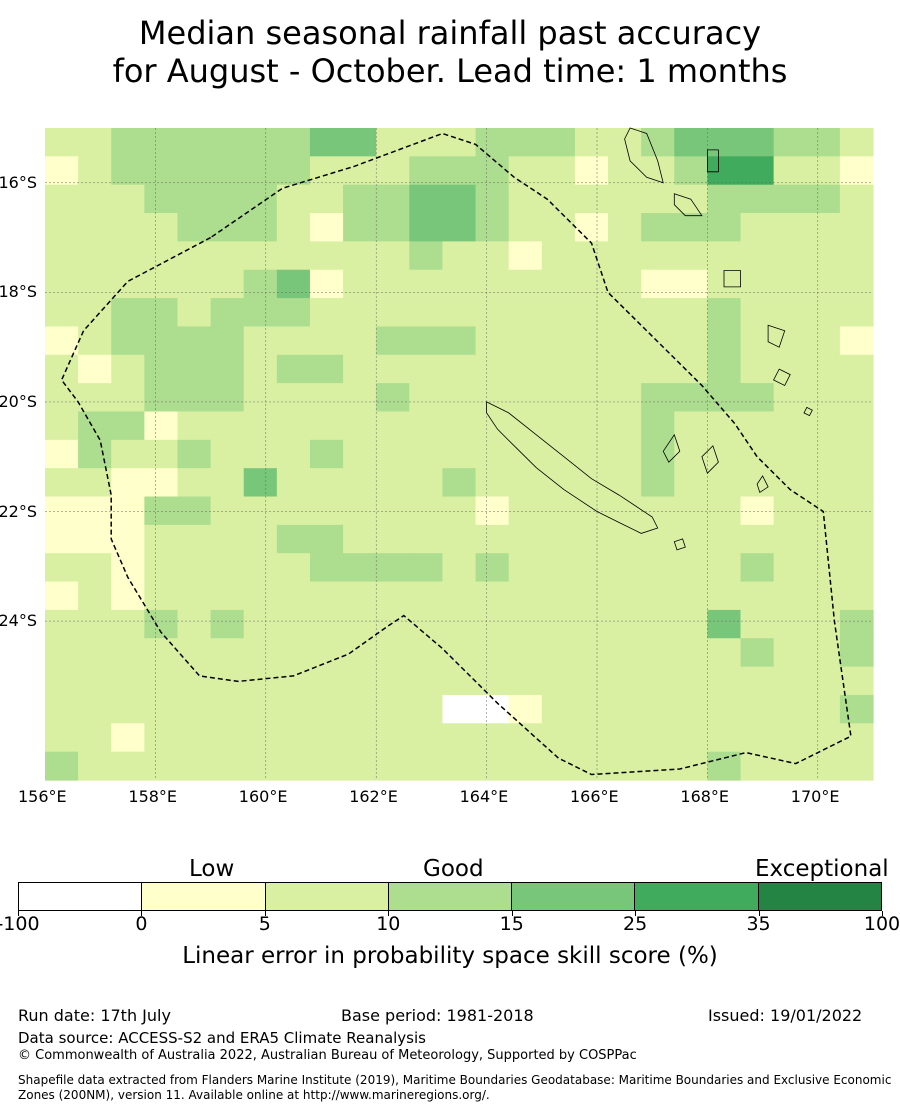 The width and height of the screenshot is (900, 1110). I want to click on colorbar-tick-label: 25, so click(635, 924).